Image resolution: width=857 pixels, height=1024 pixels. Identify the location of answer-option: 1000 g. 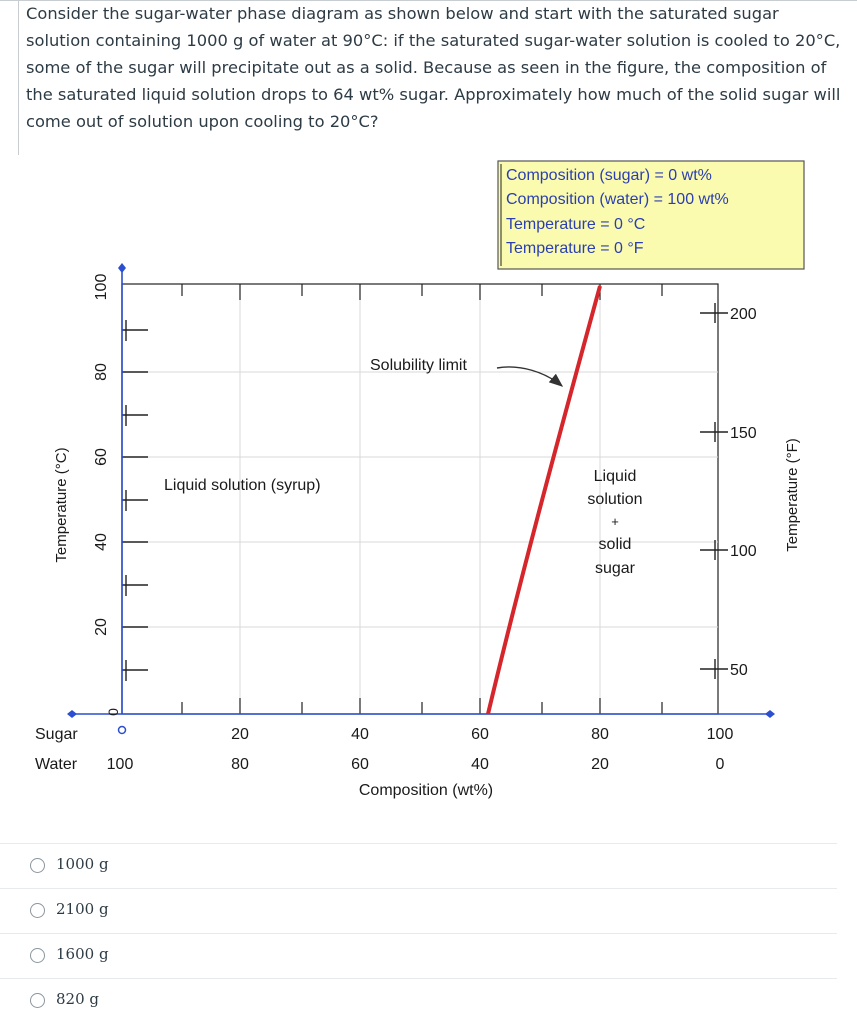
(418, 865).